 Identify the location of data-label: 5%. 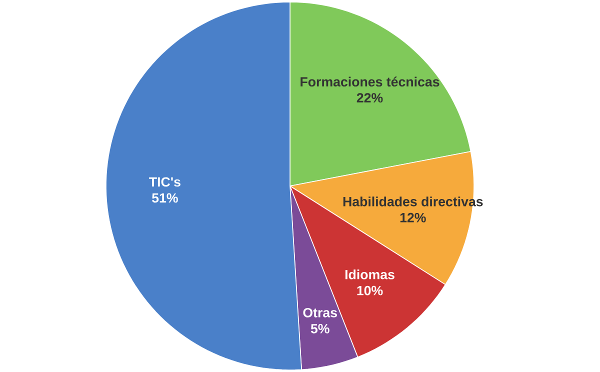
(320, 329).